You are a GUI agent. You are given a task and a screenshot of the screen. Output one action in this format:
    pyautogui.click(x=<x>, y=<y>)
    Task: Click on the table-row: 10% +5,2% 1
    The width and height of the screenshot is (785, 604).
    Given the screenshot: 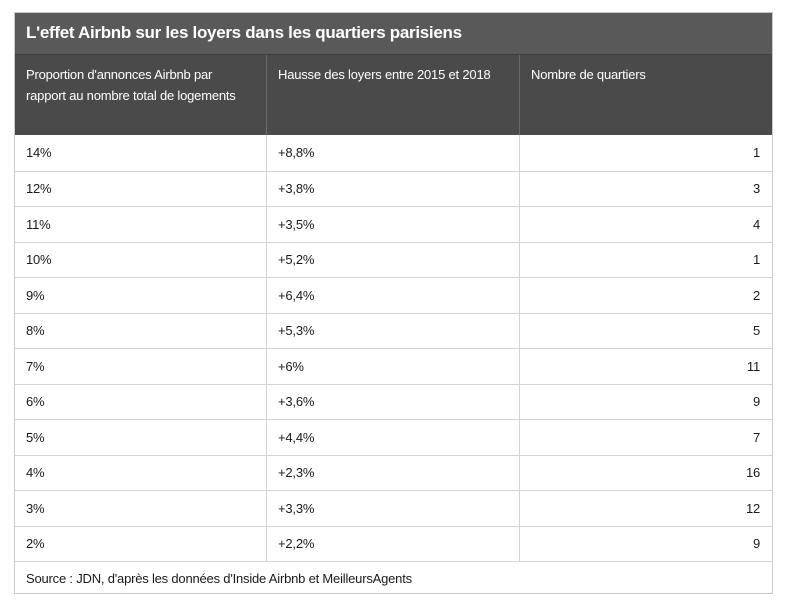 What is the action you would take?
    pyautogui.click(x=393, y=259)
    